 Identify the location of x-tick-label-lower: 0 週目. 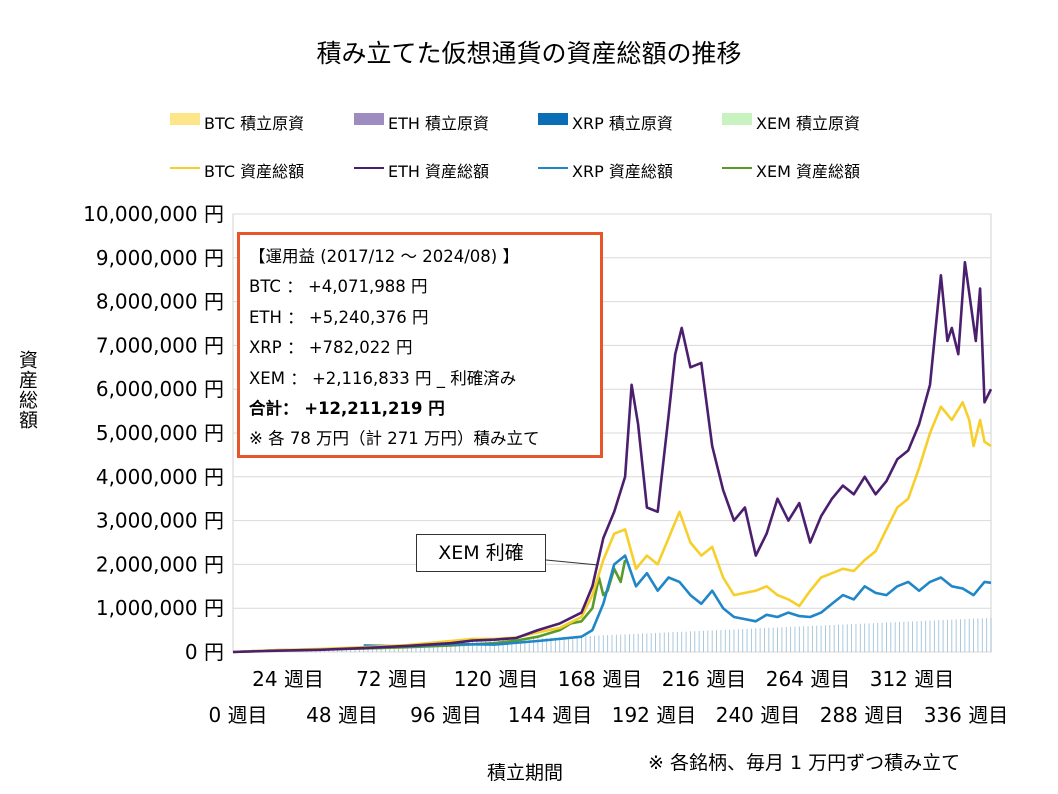
(237, 715).